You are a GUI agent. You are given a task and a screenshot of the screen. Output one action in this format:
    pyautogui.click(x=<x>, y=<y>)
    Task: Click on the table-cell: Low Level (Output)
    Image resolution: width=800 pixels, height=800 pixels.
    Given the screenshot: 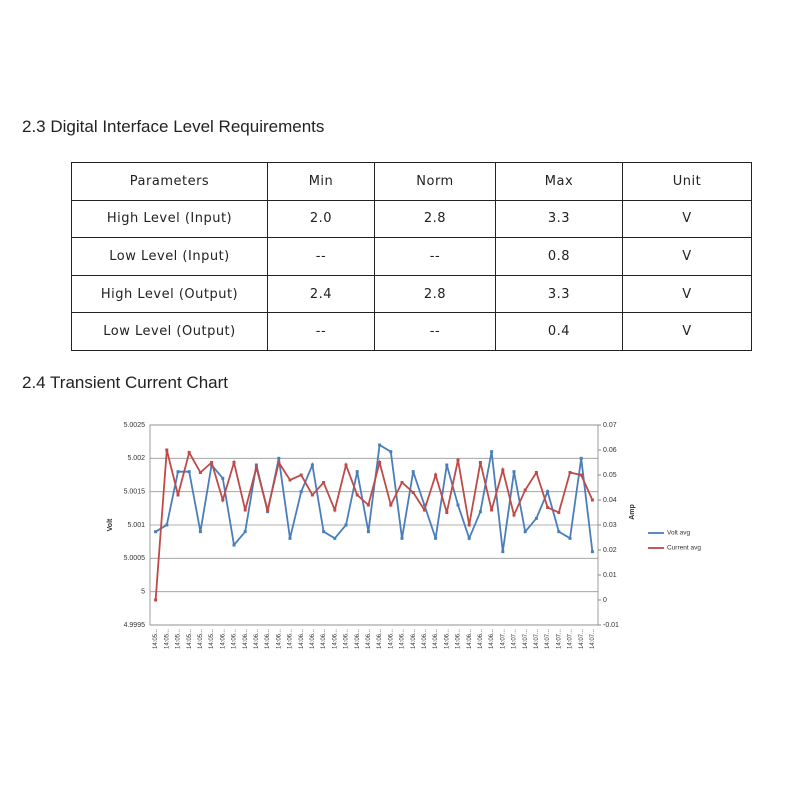 What is the action you would take?
    pyautogui.click(x=169, y=331)
    